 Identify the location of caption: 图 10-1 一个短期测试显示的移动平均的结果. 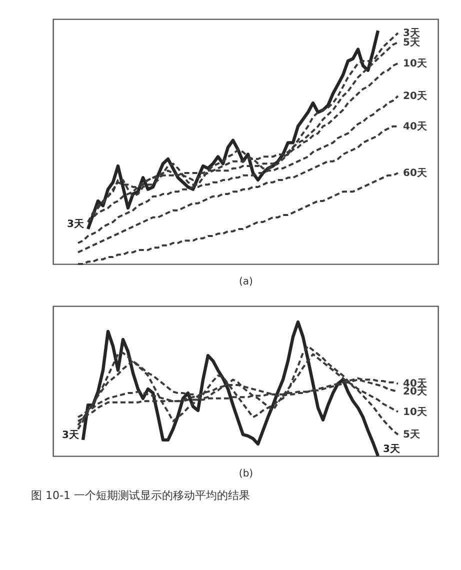
(140, 495).